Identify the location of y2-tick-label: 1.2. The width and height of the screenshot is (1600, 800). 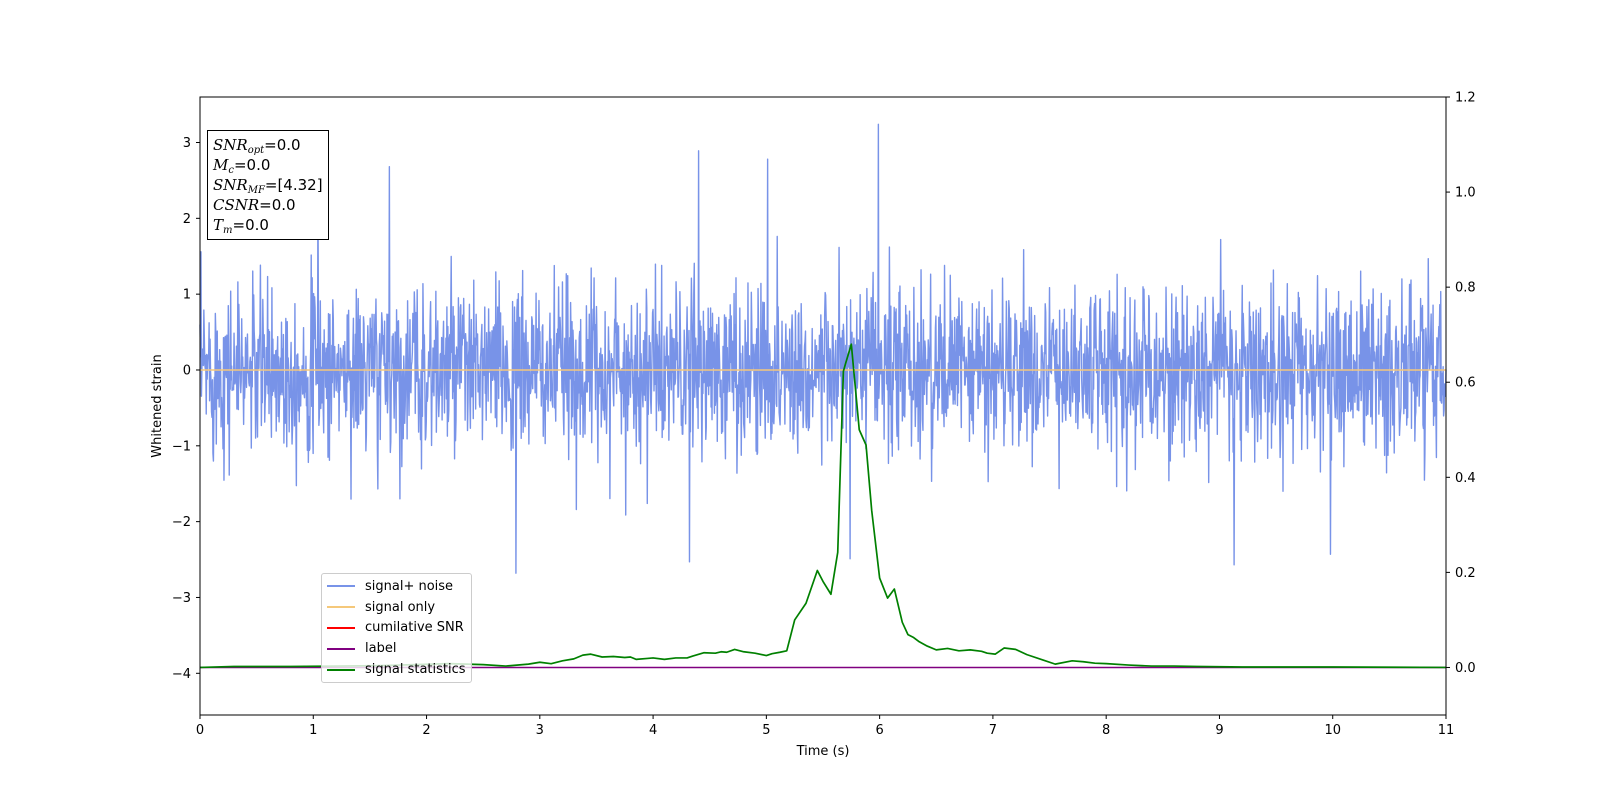
(1465, 98).